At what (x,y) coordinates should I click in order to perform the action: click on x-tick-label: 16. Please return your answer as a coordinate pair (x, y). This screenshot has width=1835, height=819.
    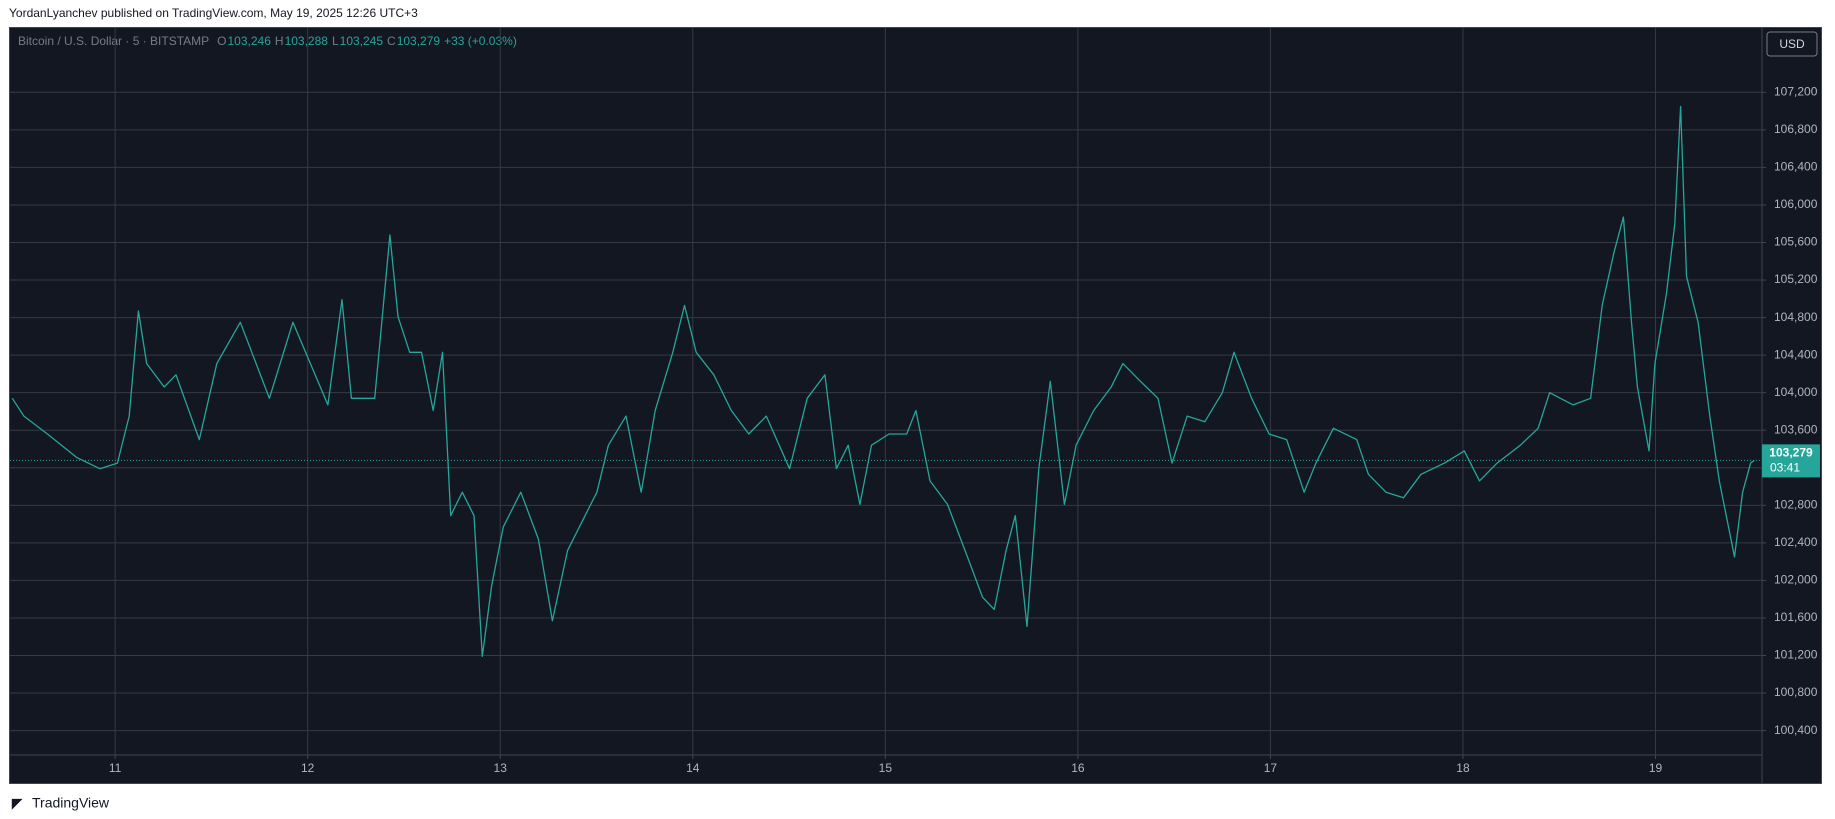
    Looking at the image, I should click on (1078, 768).